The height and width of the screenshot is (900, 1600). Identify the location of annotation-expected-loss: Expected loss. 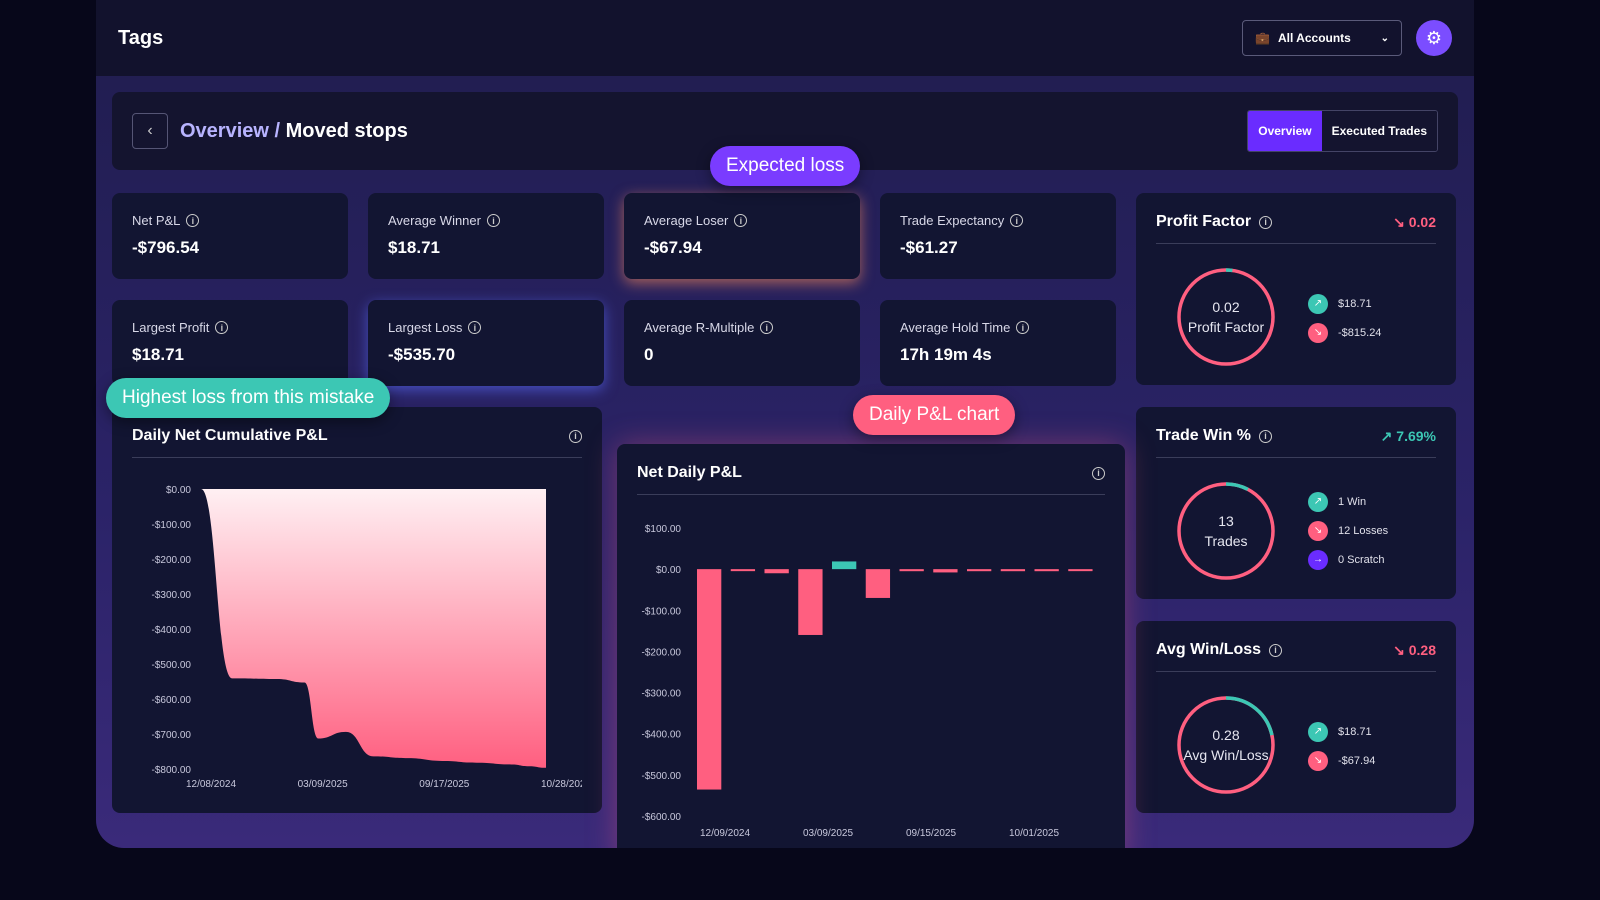
(785, 166).